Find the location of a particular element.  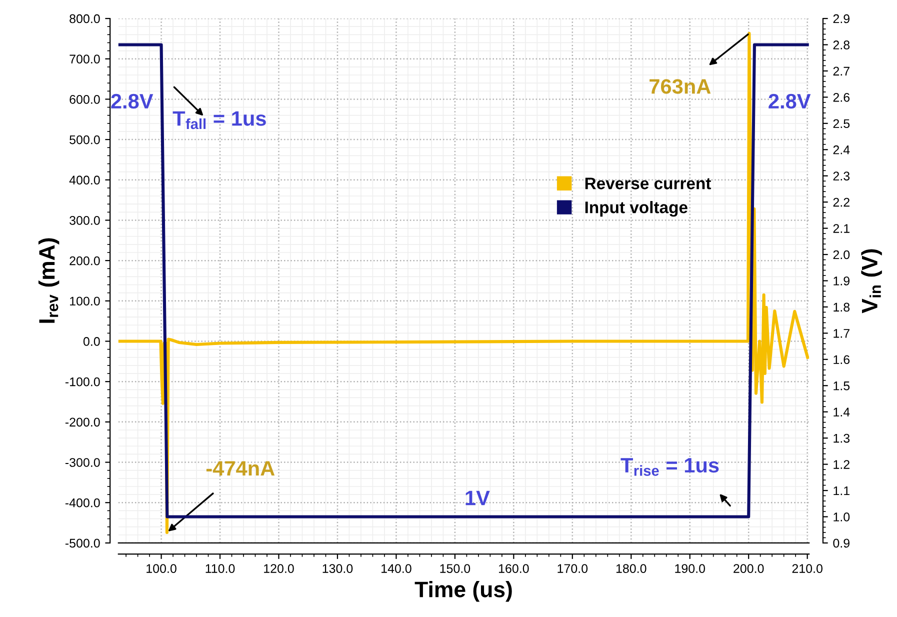

y2-tick-label: 2.3 is located at coordinates (841, 176).